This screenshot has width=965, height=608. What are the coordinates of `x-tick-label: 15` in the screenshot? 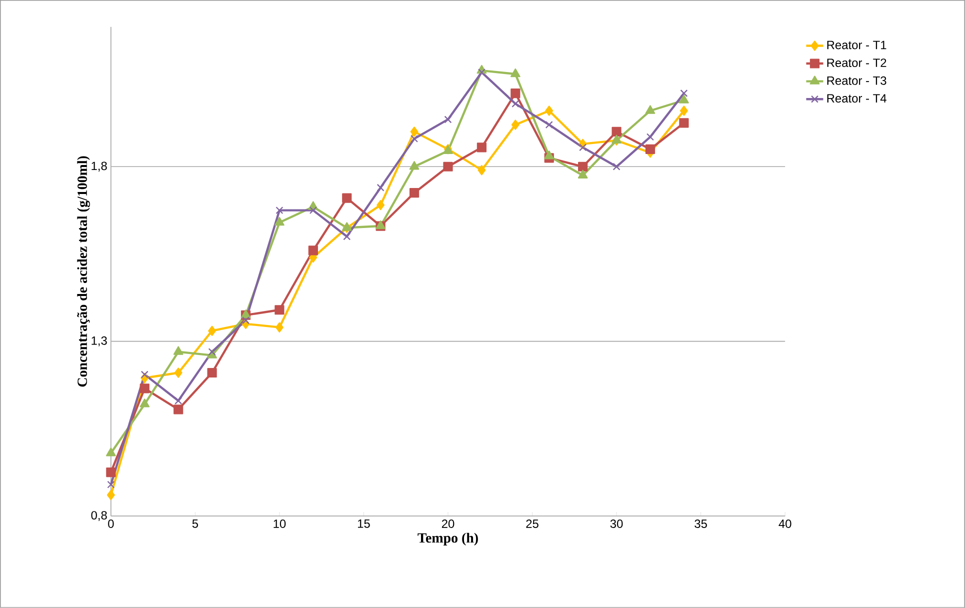 It's located at (364, 524).